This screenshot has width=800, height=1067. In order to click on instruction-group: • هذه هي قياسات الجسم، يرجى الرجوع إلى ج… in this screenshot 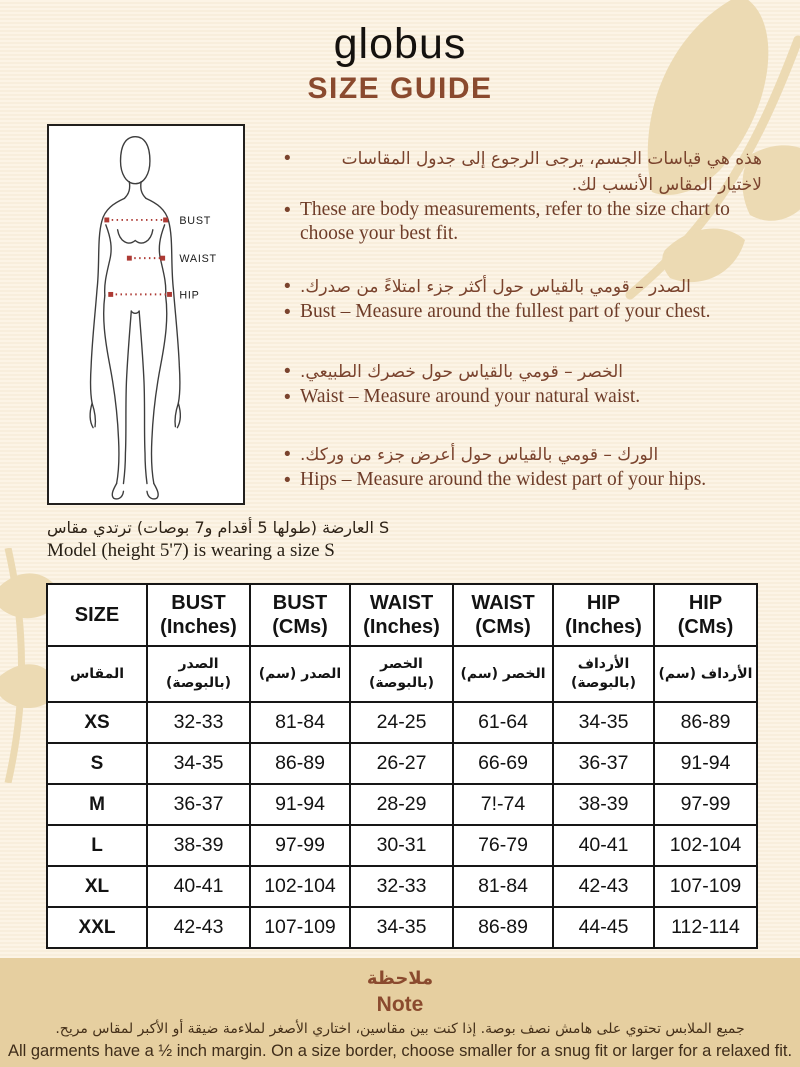, I will do `click(523, 196)`.